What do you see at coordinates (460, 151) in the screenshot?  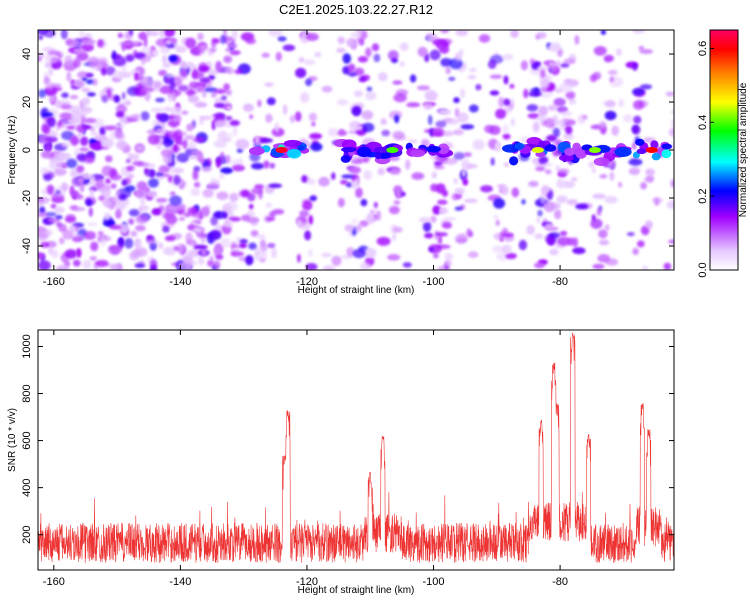 I see `spectrogram-signal-layer` at bounding box center [460, 151].